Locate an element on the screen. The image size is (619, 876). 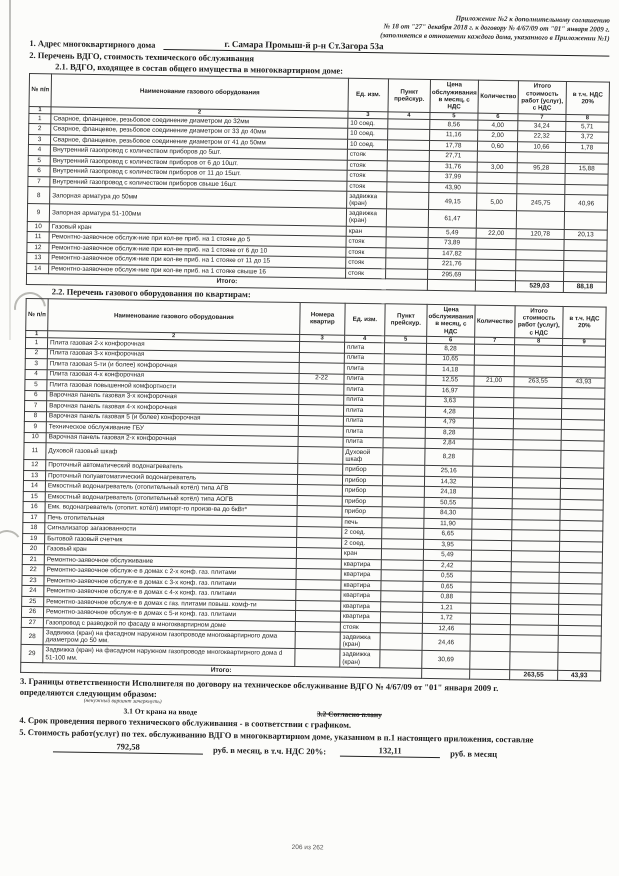
row-number-cell: 5 is located at coordinates (35, 385).